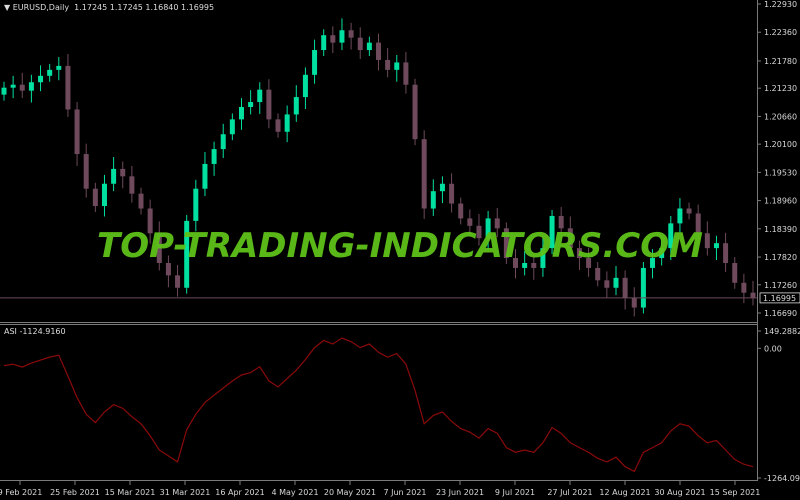 The width and height of the screenshot is (800, 500). I want to click on time-tick-label: 15 Sep 2021, so click(735, 492).